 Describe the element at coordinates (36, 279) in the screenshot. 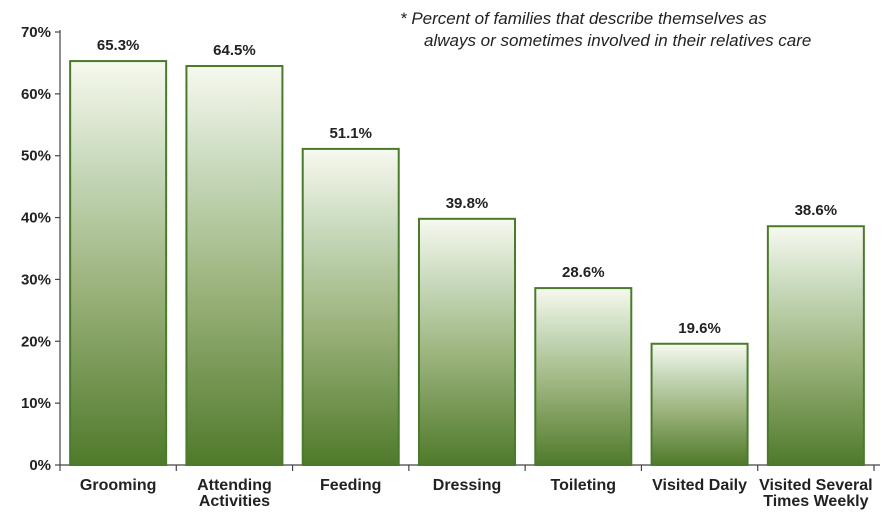

I see `y-tick-label: 30%` at that location.